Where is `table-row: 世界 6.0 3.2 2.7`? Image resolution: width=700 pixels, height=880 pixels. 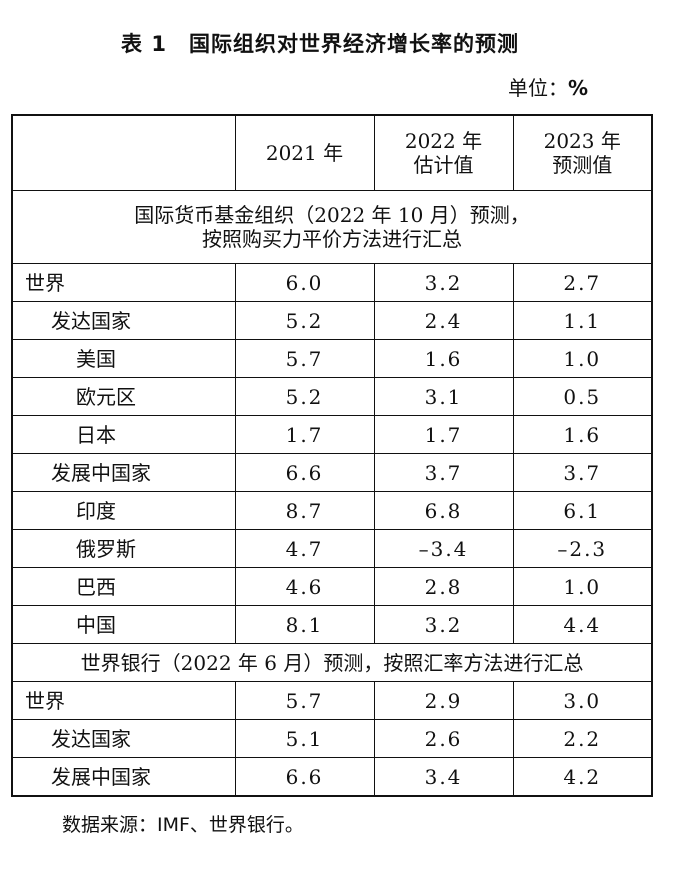 table-row: 世界 6.0 3.2 2.7 is located at coordinates (332, 282).